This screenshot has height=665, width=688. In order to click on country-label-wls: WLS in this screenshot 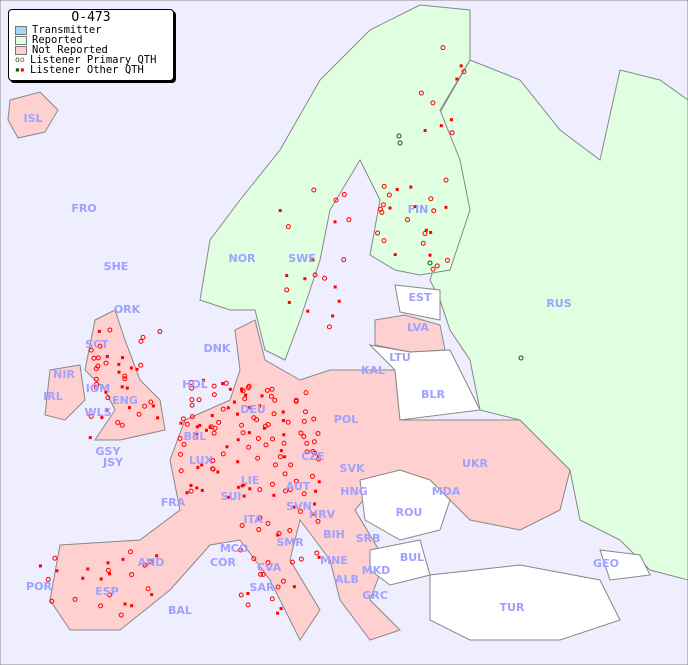, I will do `click(97, 412)`.